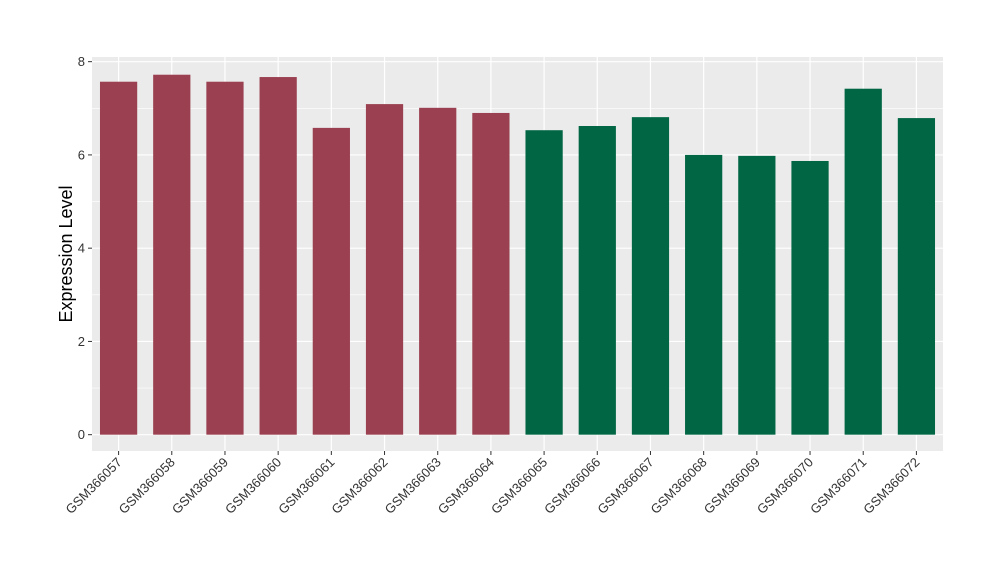 Image resolution: width=1000 pixels, height=580 pixels. What do you see at coordinates (66, 253) in the screenshot?
I see `y-axis-title: Expression Level` at bounding box center [66, 253].